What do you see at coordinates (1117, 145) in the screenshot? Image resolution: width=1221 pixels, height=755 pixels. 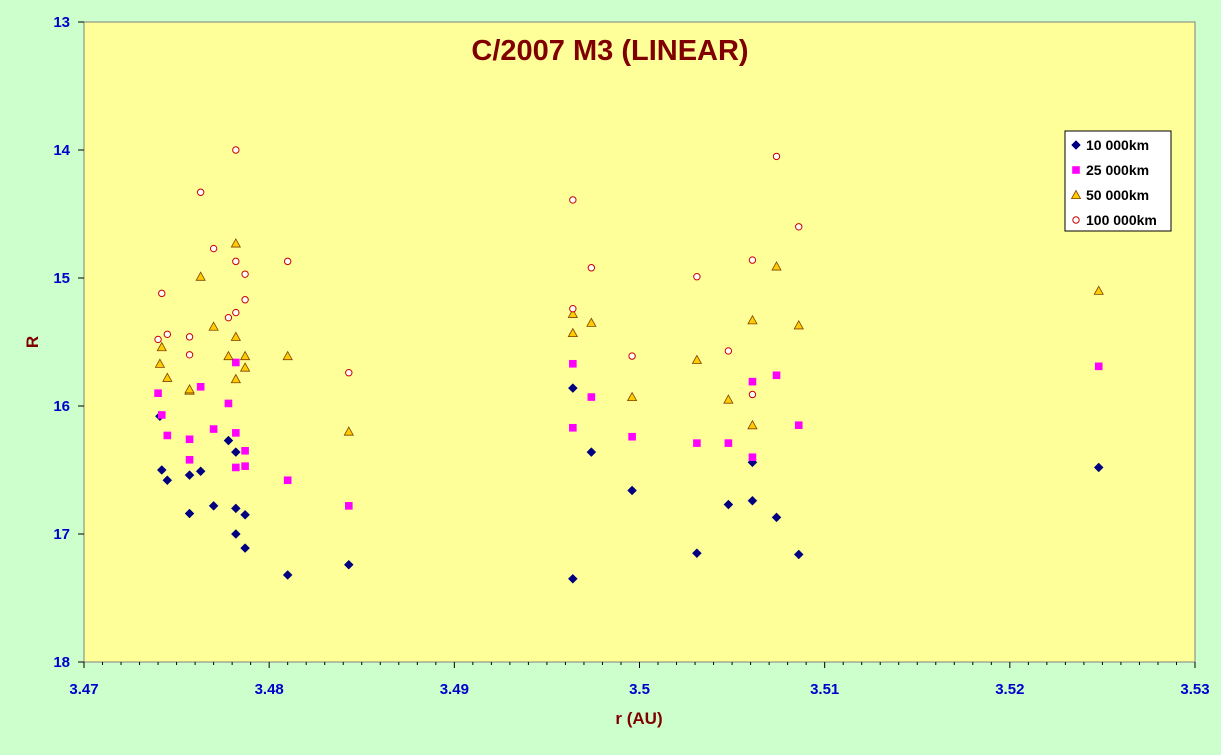 I see `legend-label: 10 000km` at bounding box center [1117, 145].